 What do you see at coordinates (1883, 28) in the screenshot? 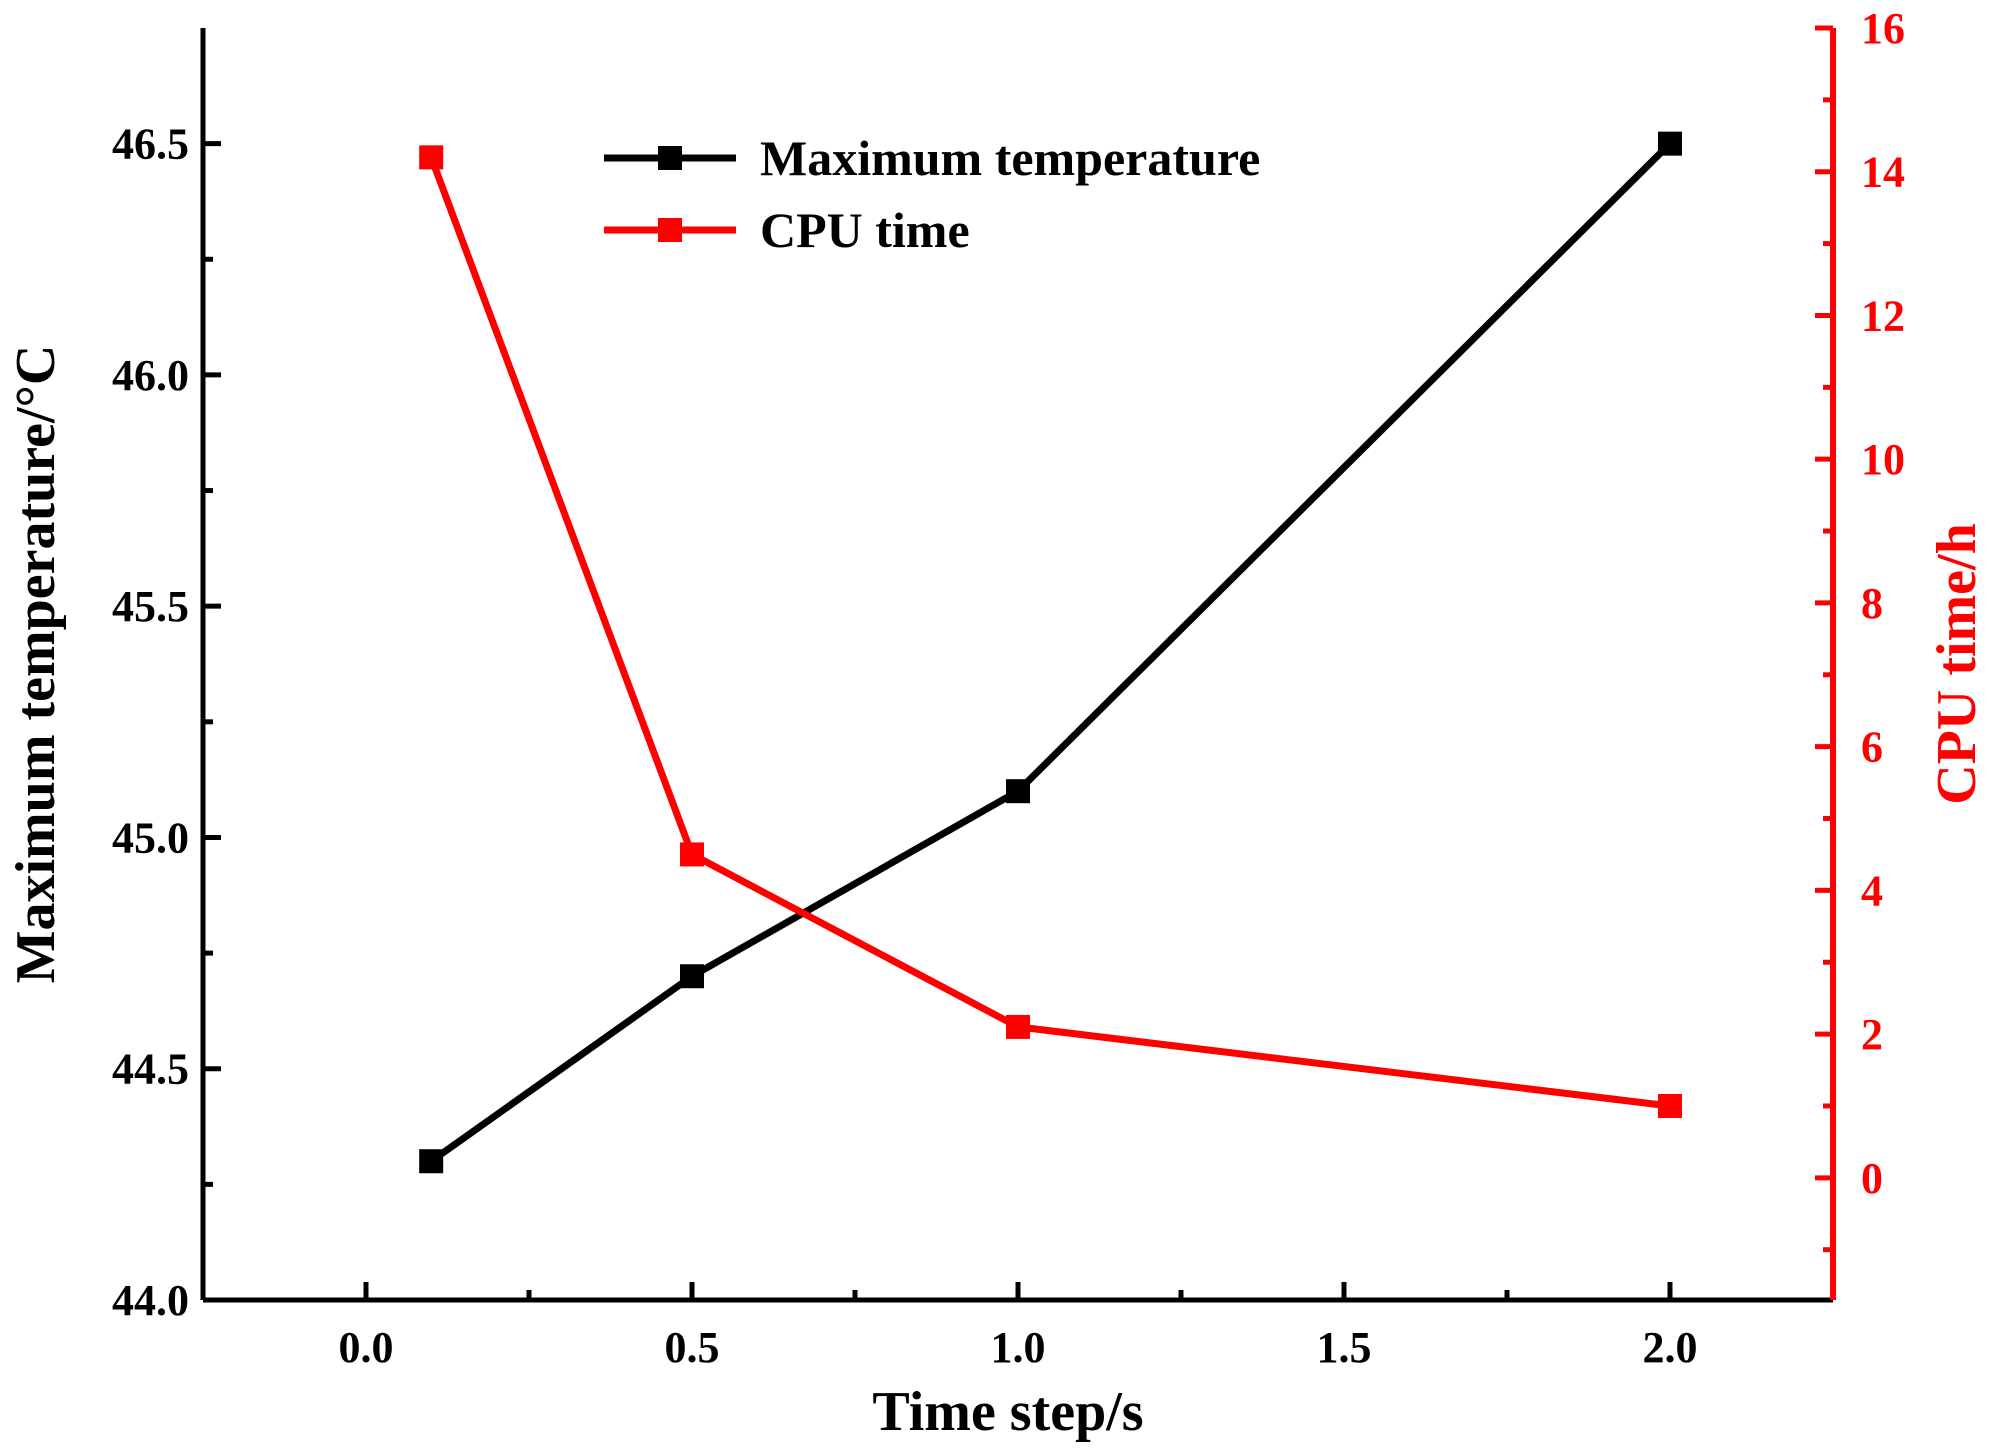
I see `right-tick-label: 16` at bounding box center [1883, 28].